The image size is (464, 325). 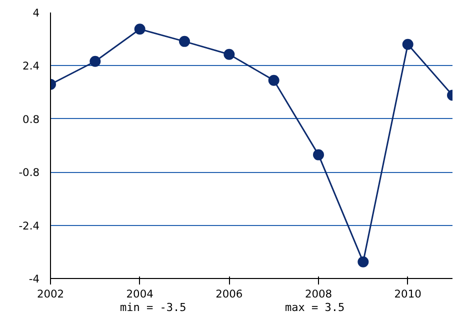 What do you see at coordinates (29, 225) in the screenshot?
I see `y-tick-label: -2.4` at bounding box center [29, 225].